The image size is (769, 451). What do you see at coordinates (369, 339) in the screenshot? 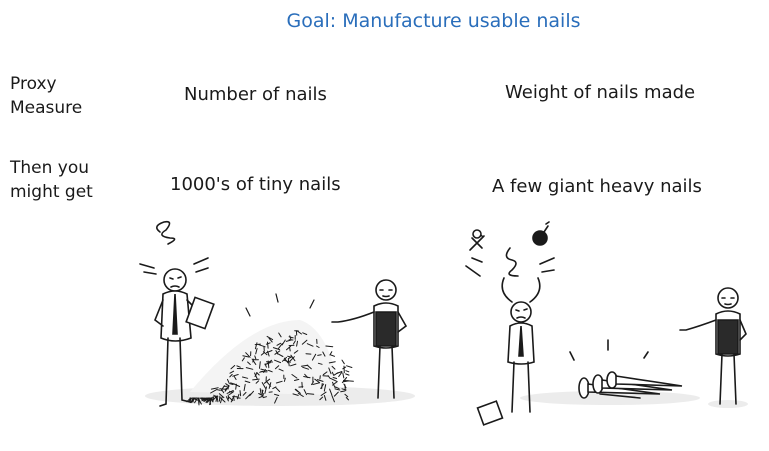
I see `worker-figure-left` at bounding box center [369, 339].